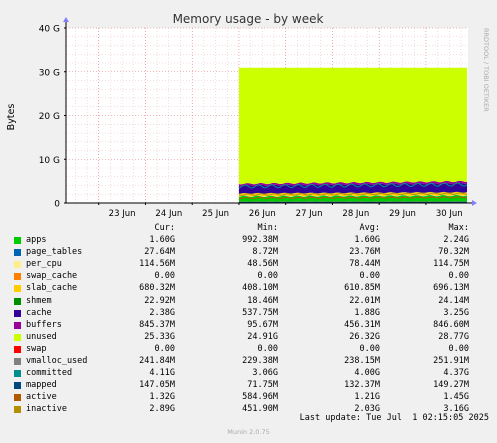  Describe the element at coordinates (162, 397) in the screenshot. I see `legend-cur-value: 1.32G` at that location.